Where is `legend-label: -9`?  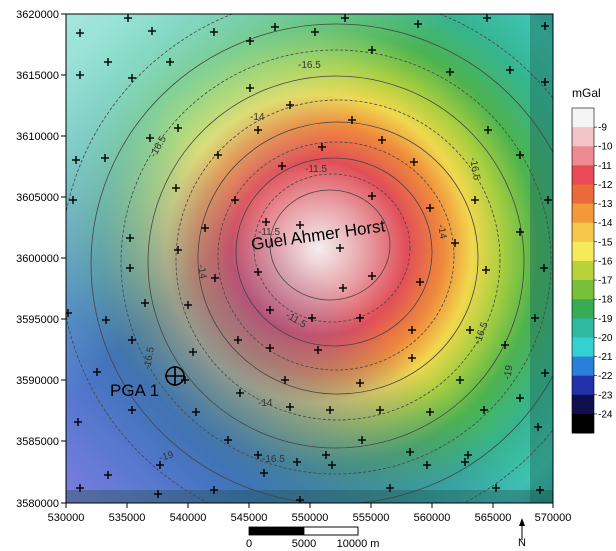
legend-label: -9 is located at coordinates (602, 128).